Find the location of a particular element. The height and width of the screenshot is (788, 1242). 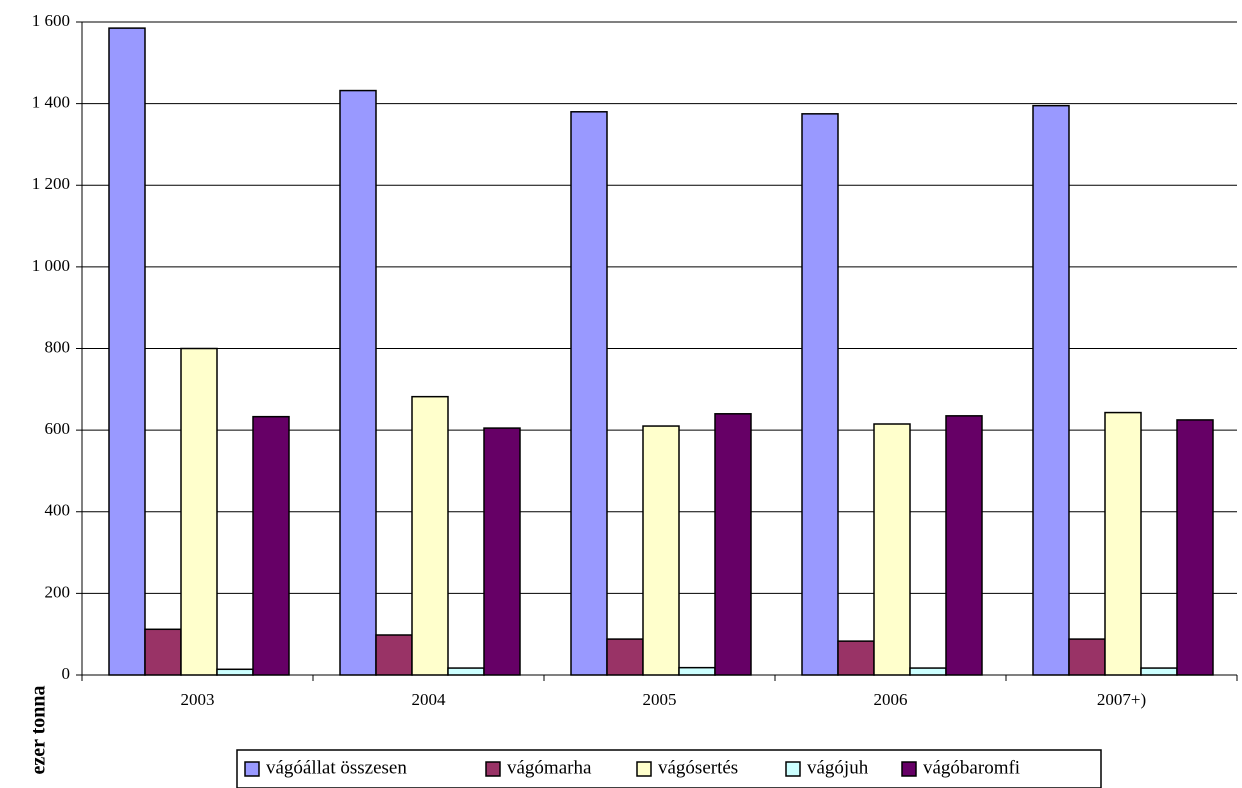

y-tick-label: 200 is located at coordinates (58, 591).